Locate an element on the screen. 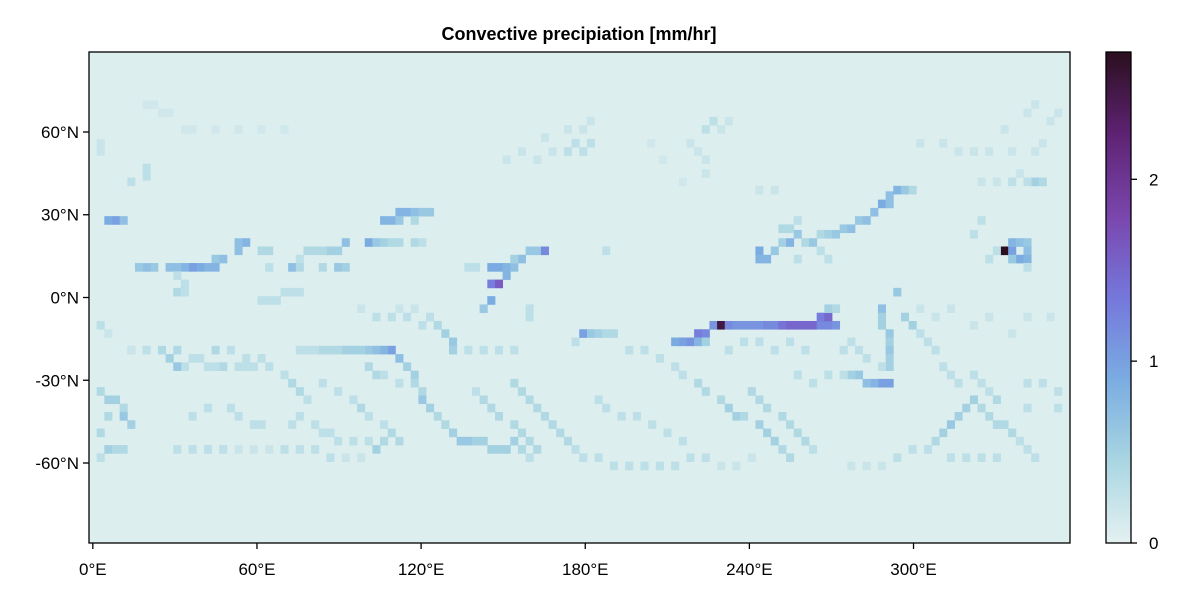  y-tick-label: -30°N is located at coordinates (57, 380).